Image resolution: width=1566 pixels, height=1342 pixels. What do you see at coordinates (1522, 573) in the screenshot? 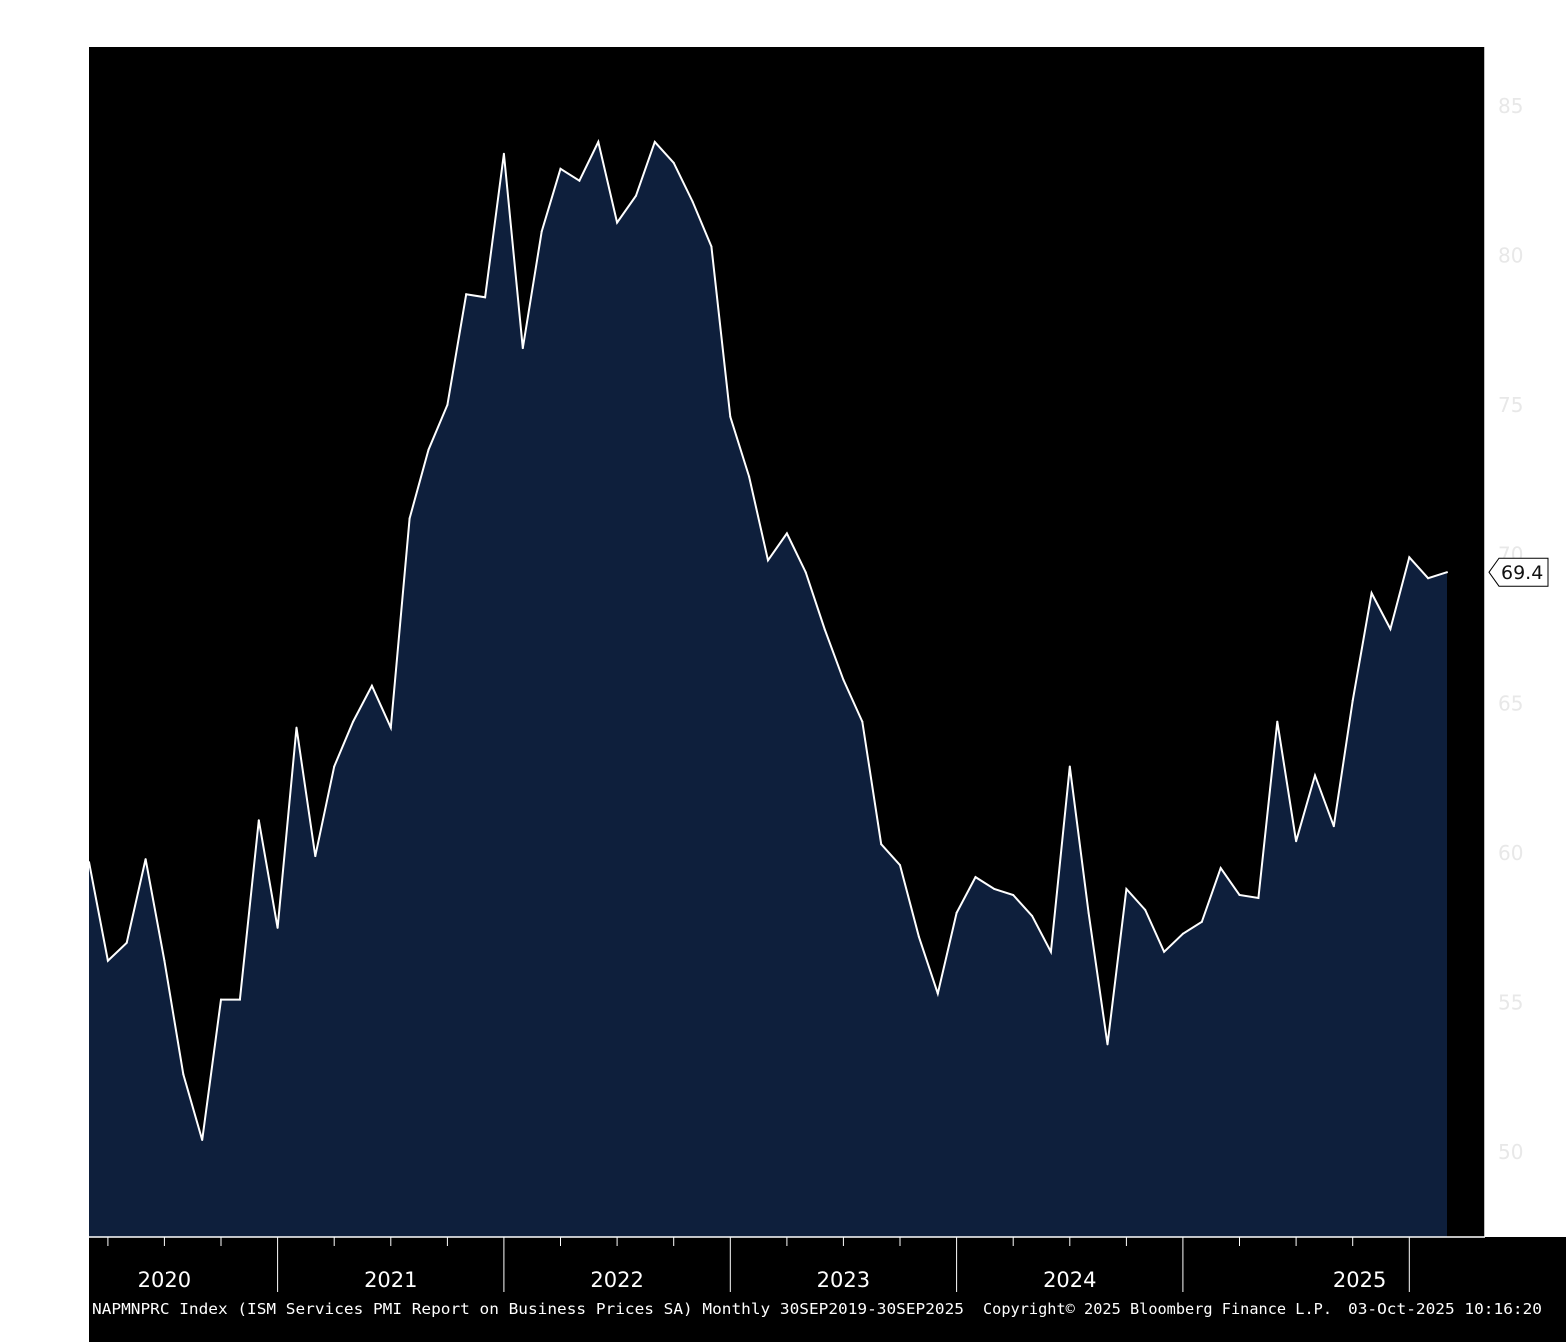
I see `last-value-label: 69.4` at bounding box center [1522, 573].